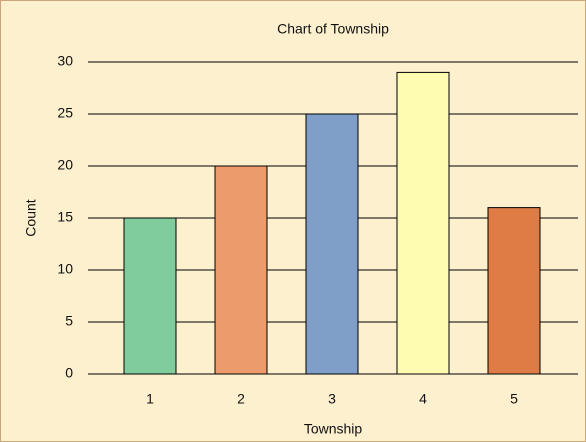 This screenshot has height=442, width=586. Describe the element at coordinates (65, 61) in the screenshot. I see `y-tick-label: 30` at that location.